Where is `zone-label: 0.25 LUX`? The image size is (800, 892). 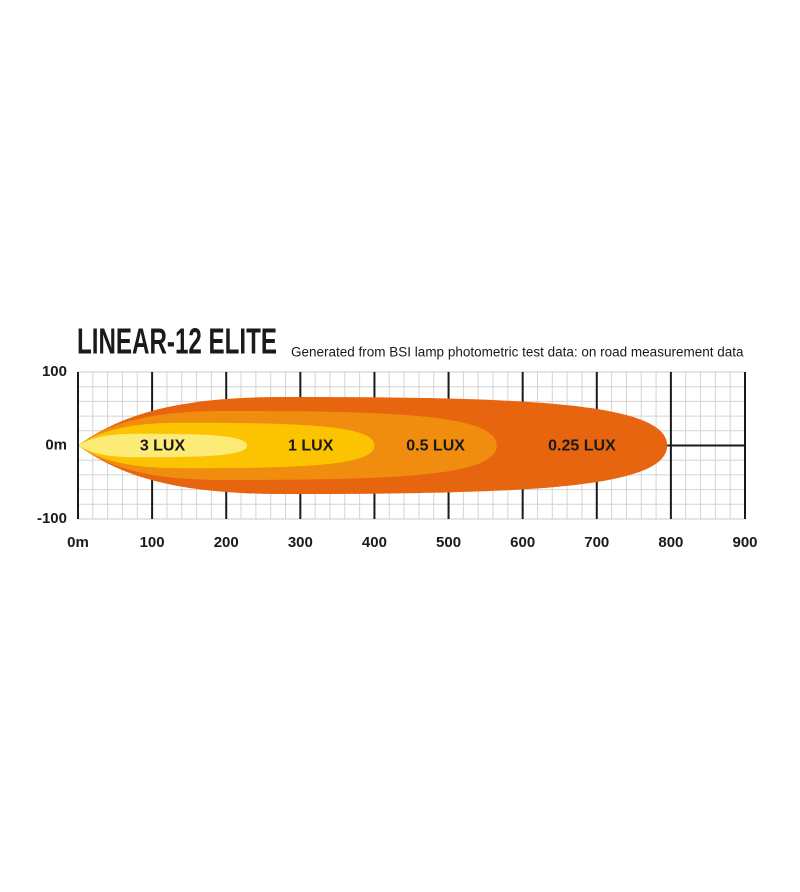 zone-label: 0.25 LUX is located at coordinates (582, 446).